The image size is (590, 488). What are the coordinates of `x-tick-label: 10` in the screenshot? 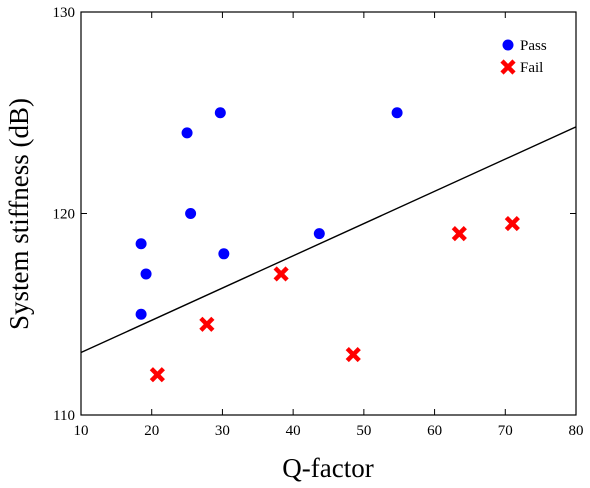 It's located at (81, 431).